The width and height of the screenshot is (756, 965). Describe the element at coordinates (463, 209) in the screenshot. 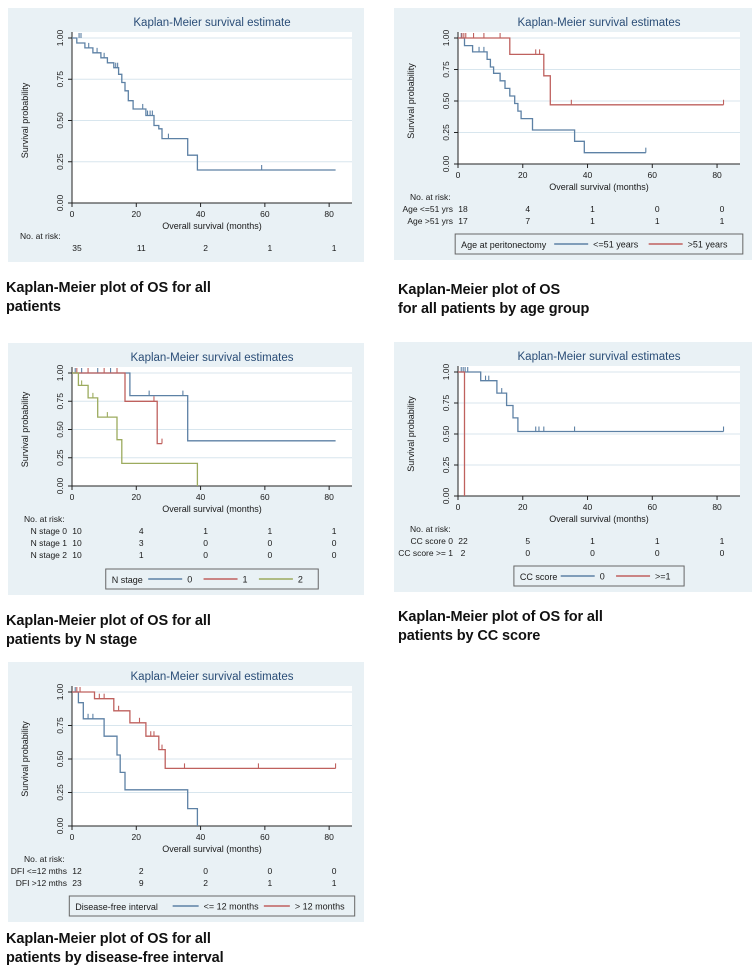

I see `risk-count: 18` at that location.